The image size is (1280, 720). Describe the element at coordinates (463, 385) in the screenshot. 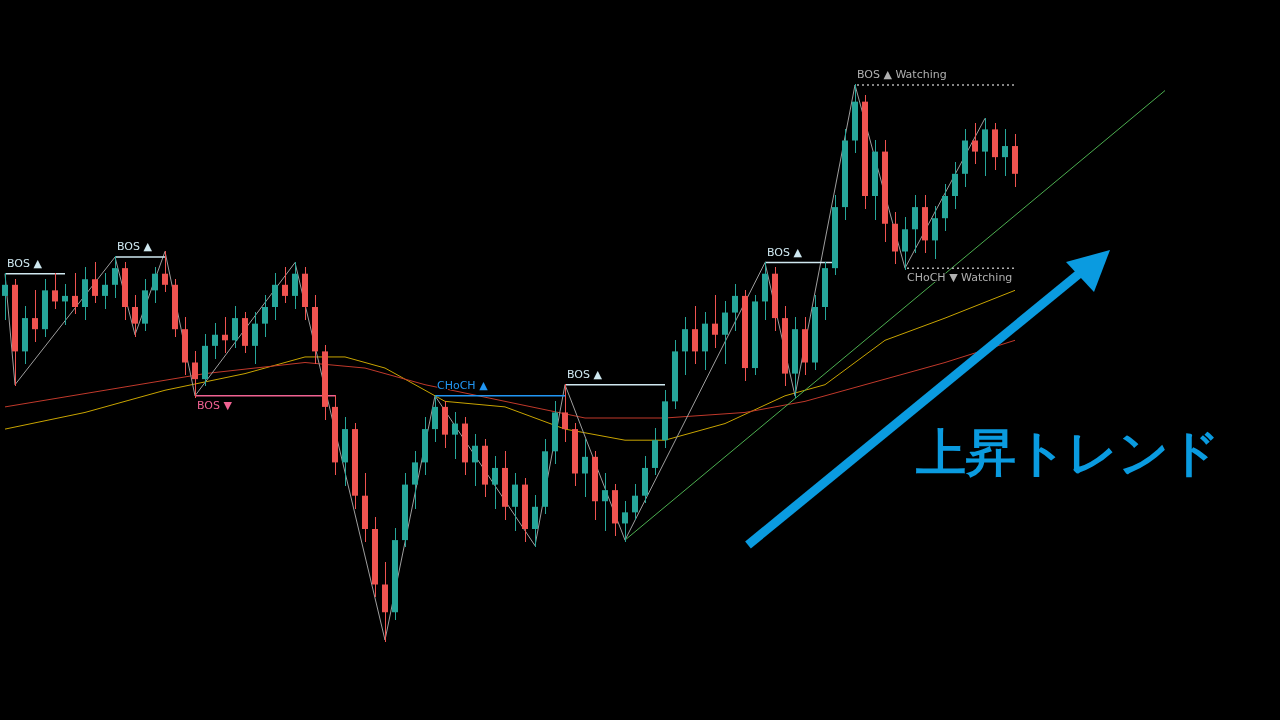

I see `series-label: CHoCH ▲` at that location.